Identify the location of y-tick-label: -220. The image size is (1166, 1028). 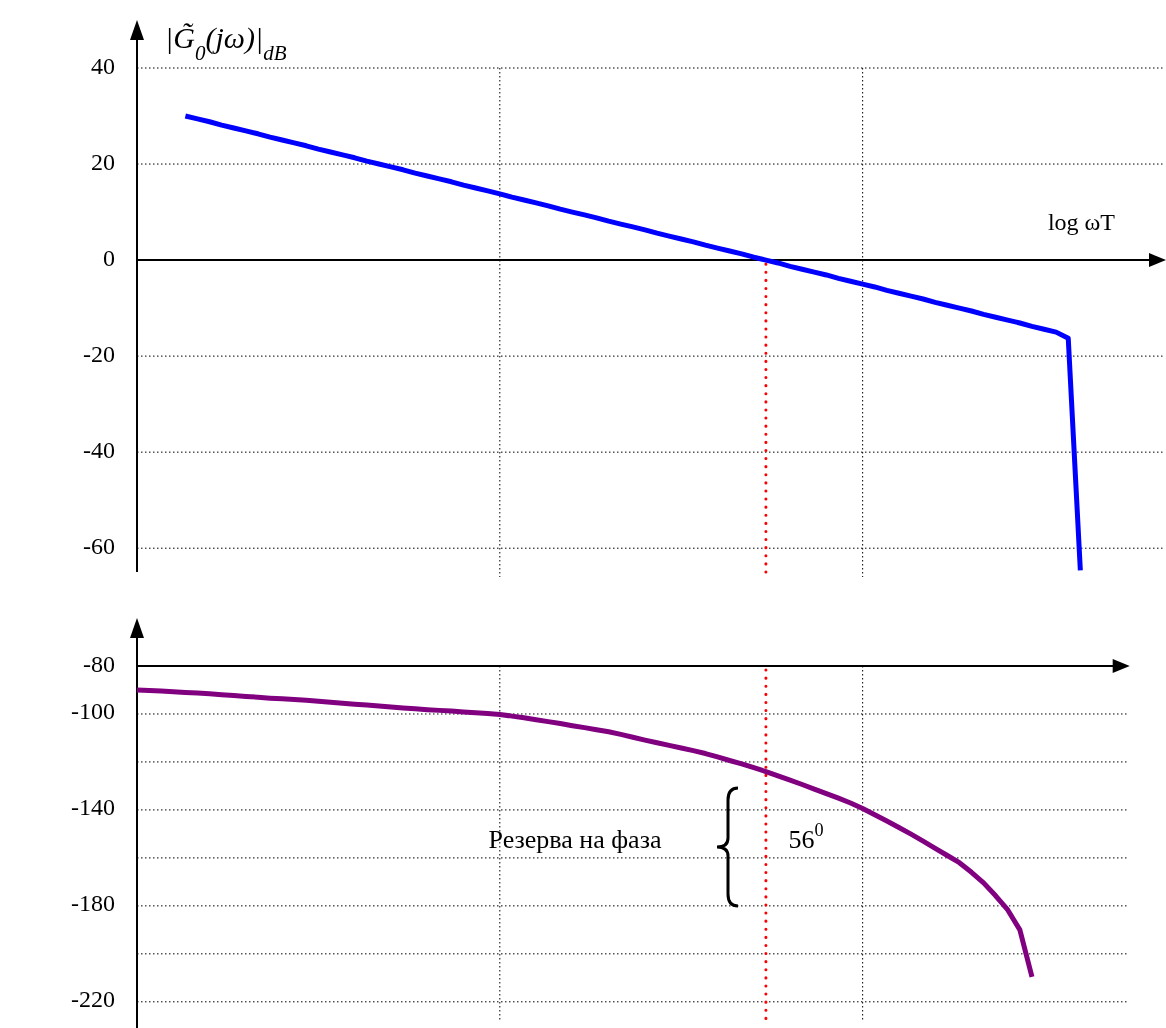
(93, 999).